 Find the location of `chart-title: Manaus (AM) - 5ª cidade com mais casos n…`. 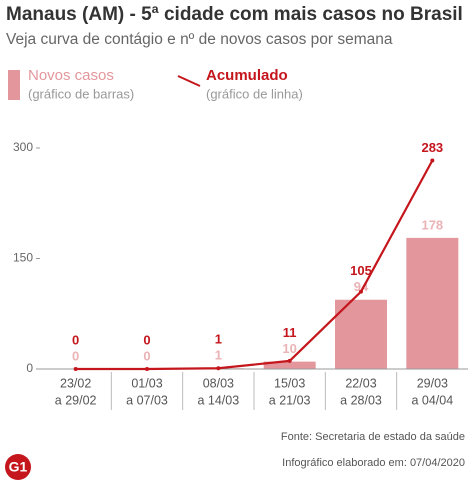

chart-title: Manaus (AM) - 5ª cidade com mais casos n… is located at coordinates (234, 14).